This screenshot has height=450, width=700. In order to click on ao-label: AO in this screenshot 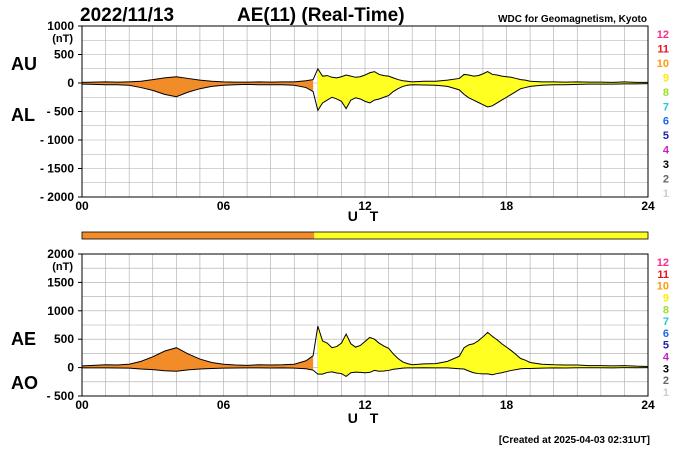, I will do `click(24, 383)`.